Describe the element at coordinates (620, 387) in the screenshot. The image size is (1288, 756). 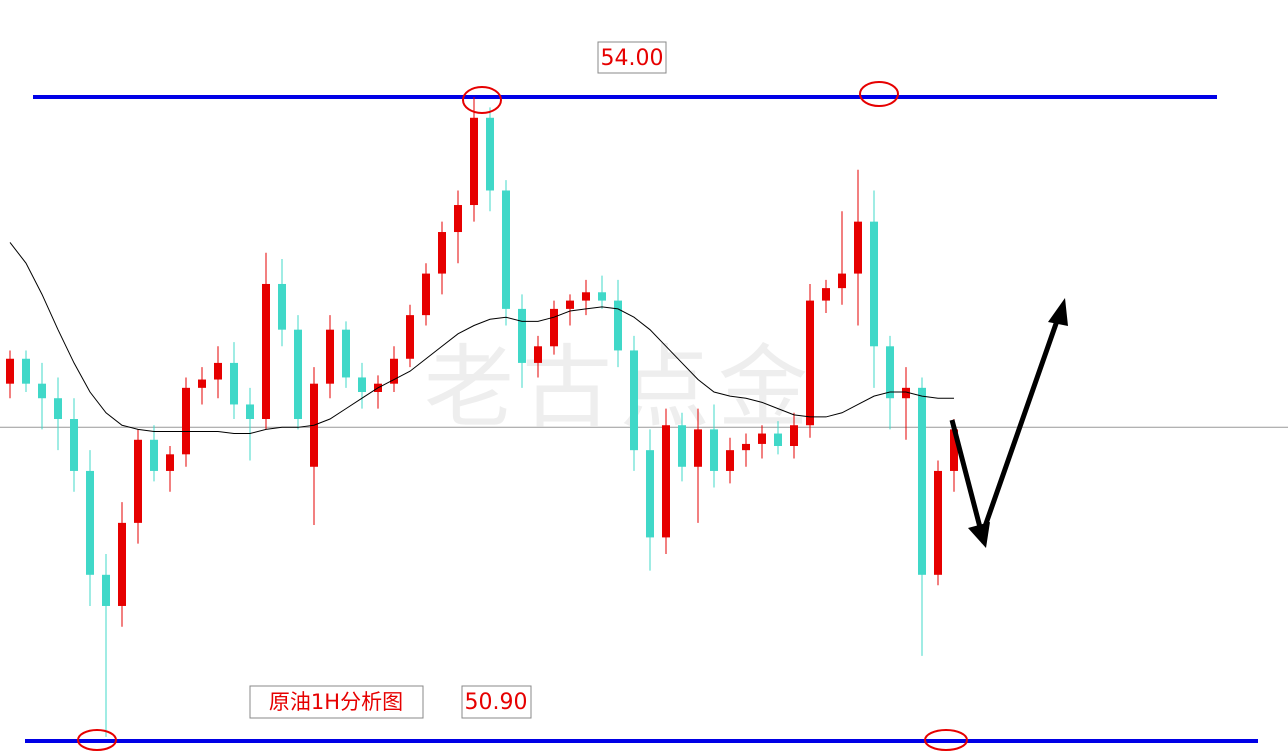
I see `watermark: 老古点金` at that location.